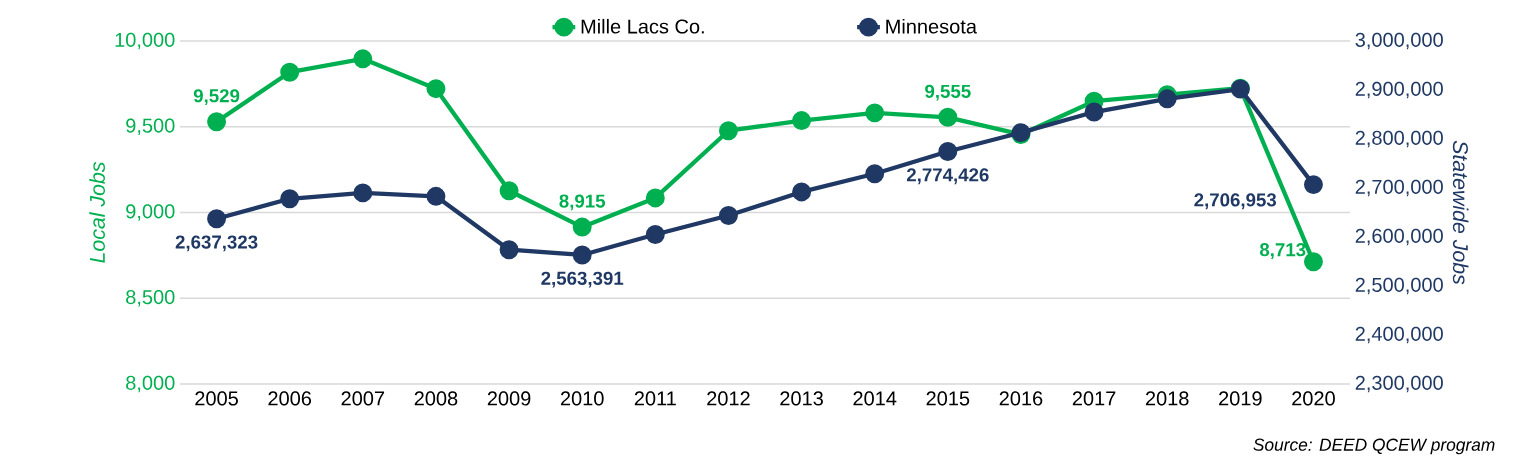 Image resolution: width=1538 pixels, height=461 pixels. Describe the element at coordinates (1282, 251) in the screenshot. I see `data-label: 8,713` at that location.